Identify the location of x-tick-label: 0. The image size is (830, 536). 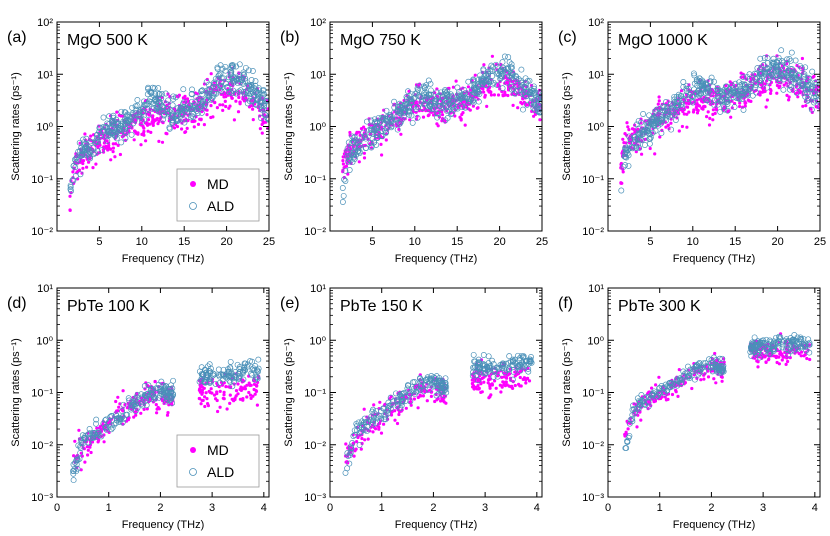
(57, 508).